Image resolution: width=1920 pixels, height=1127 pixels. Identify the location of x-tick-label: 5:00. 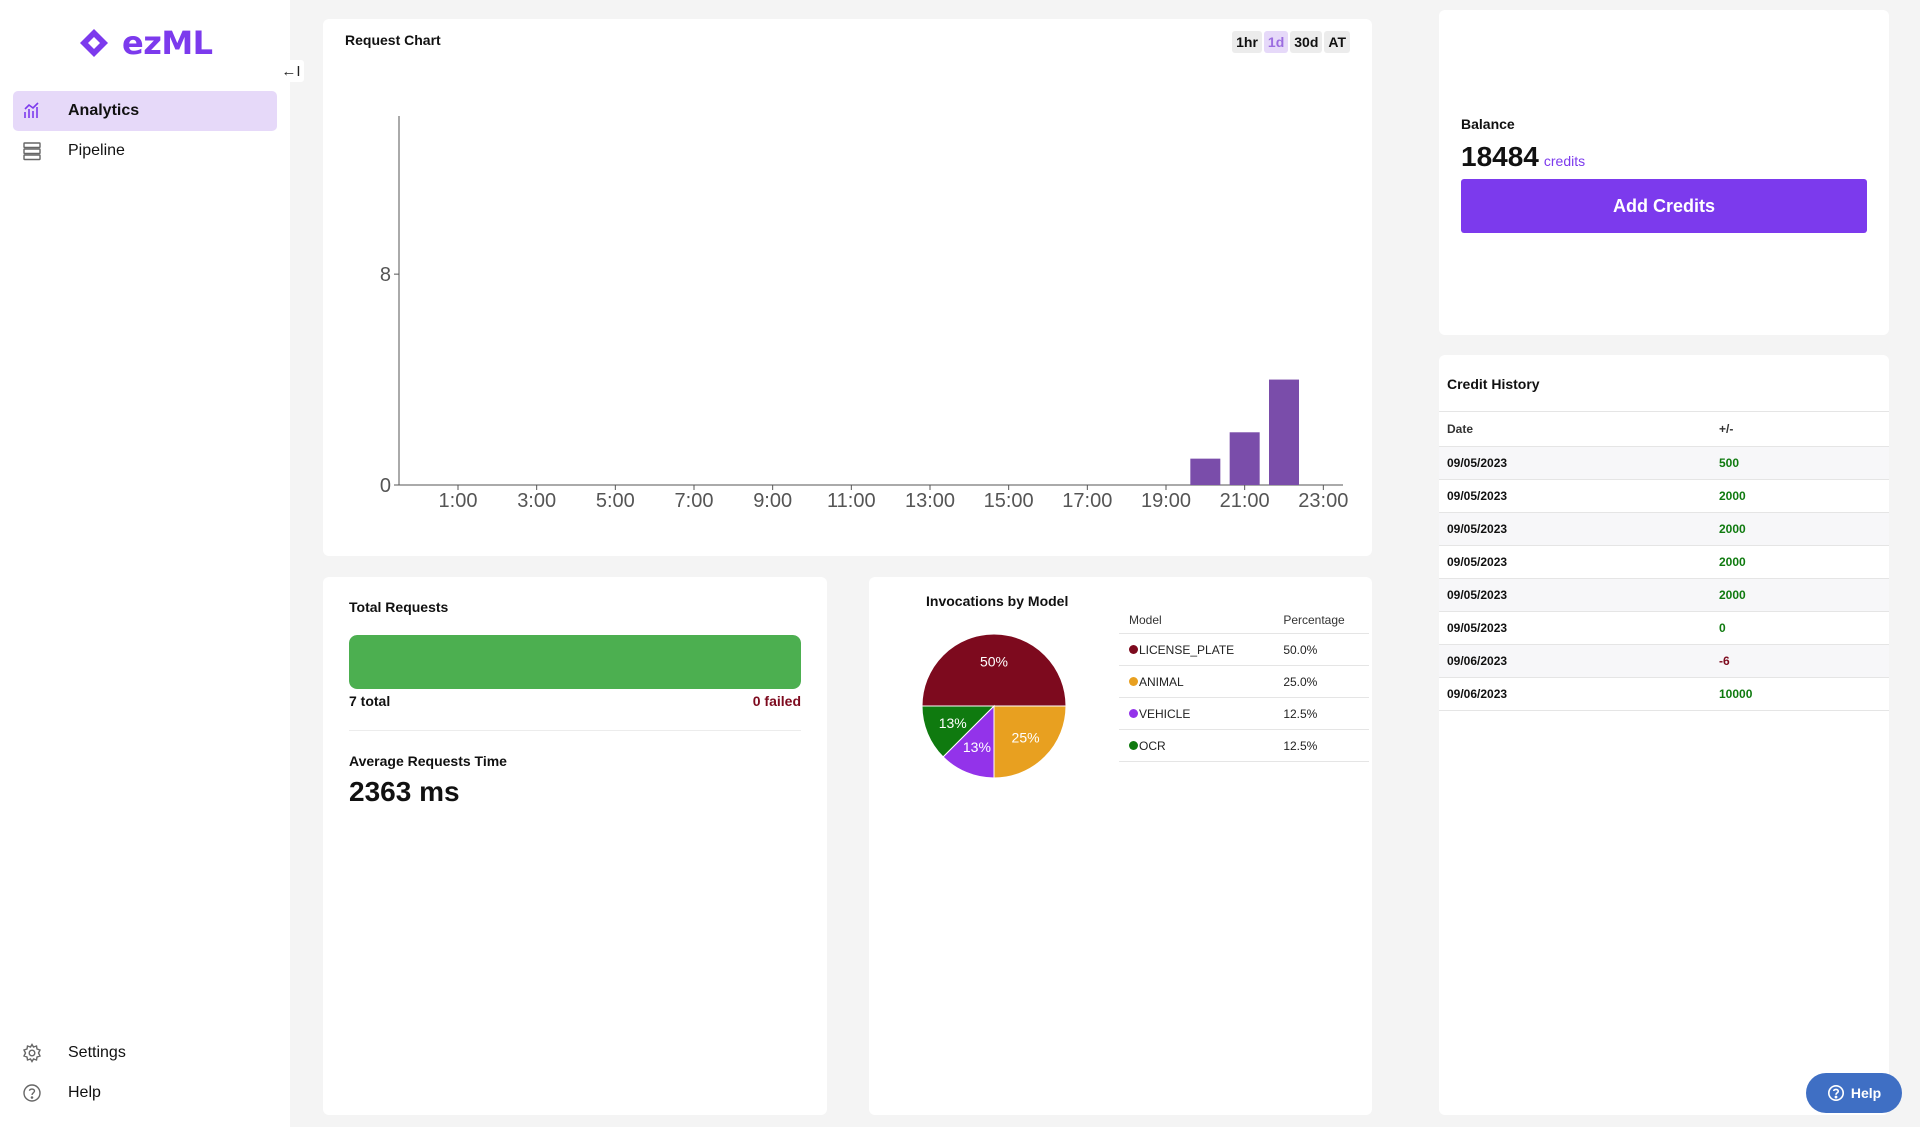
(615, 501).